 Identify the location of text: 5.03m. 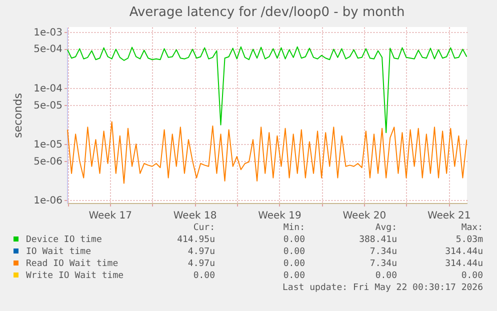
(469, 240).